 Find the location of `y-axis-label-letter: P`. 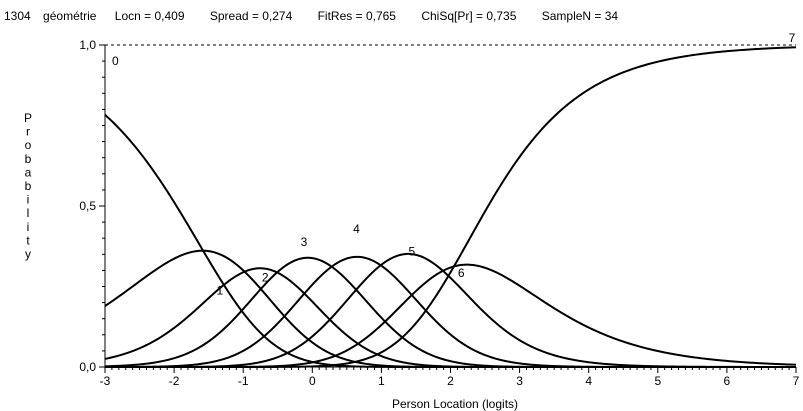

y-axis-label-letter: P is located at coordinates (28, 118).